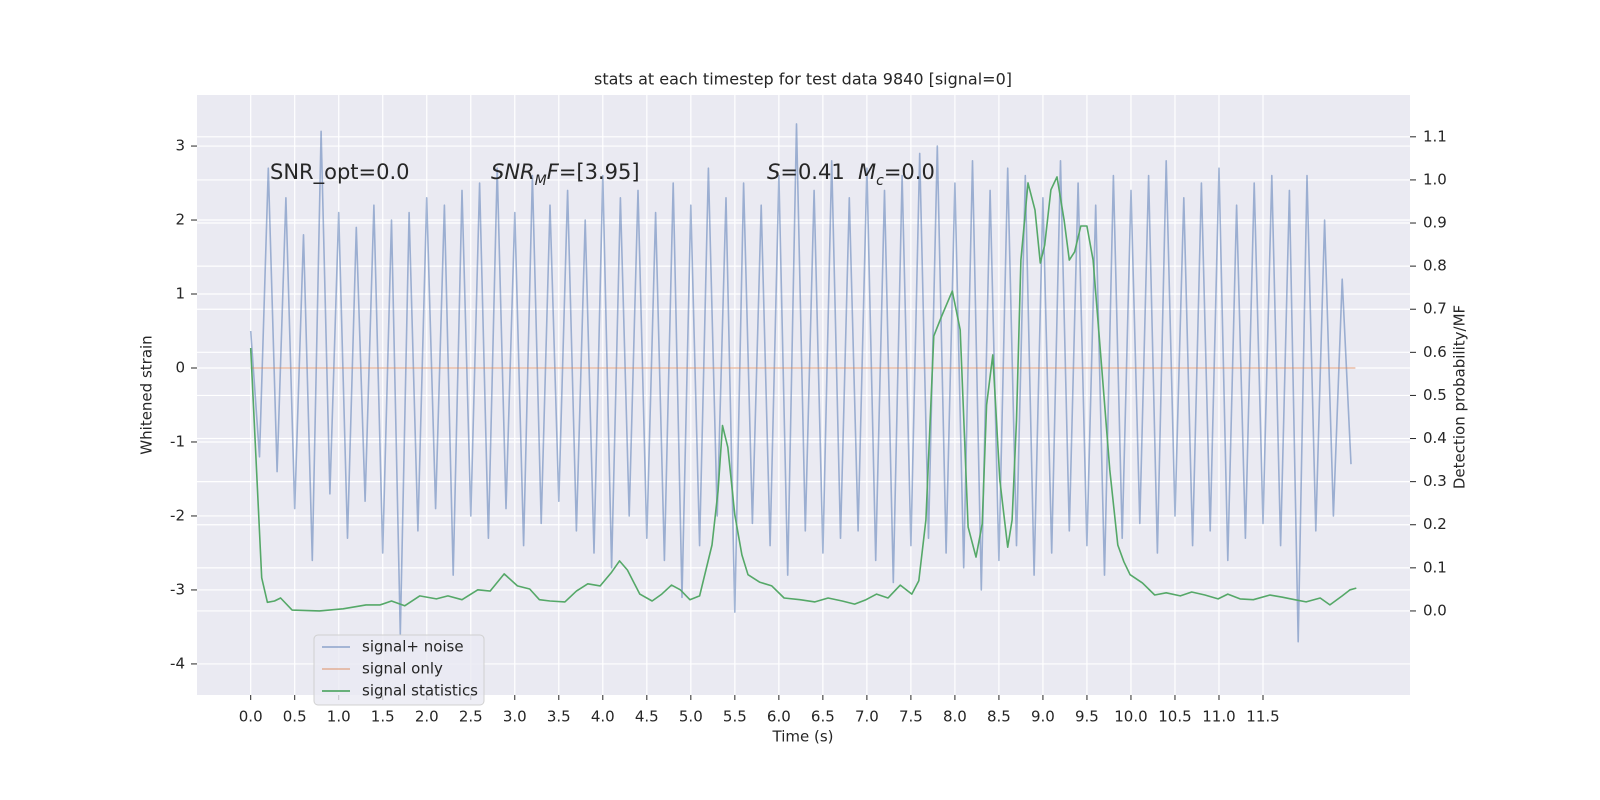 The width and height of the screenshot is (1600, 800). I want to click on x-tick-label: 2.0, so click(427, 717).